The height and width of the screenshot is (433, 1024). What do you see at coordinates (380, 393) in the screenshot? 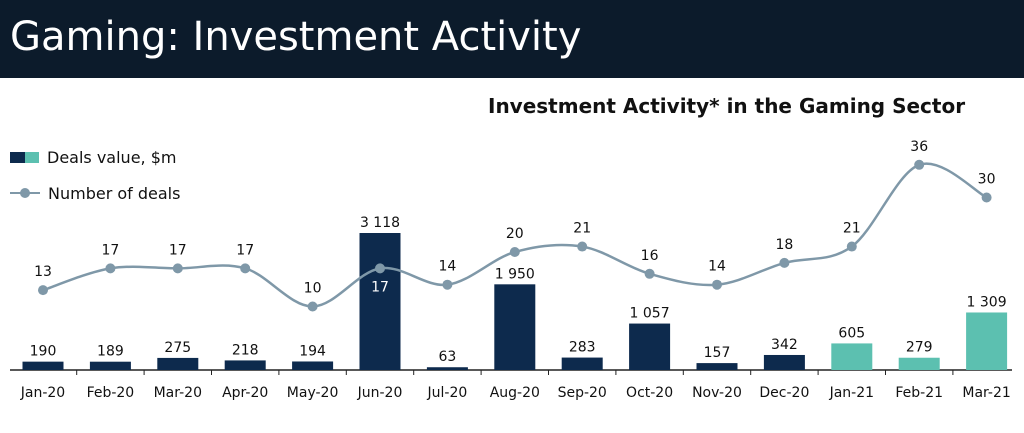
I see `x-tick-label-Jun-20: Jun-20` at bounding box center [380, 393].